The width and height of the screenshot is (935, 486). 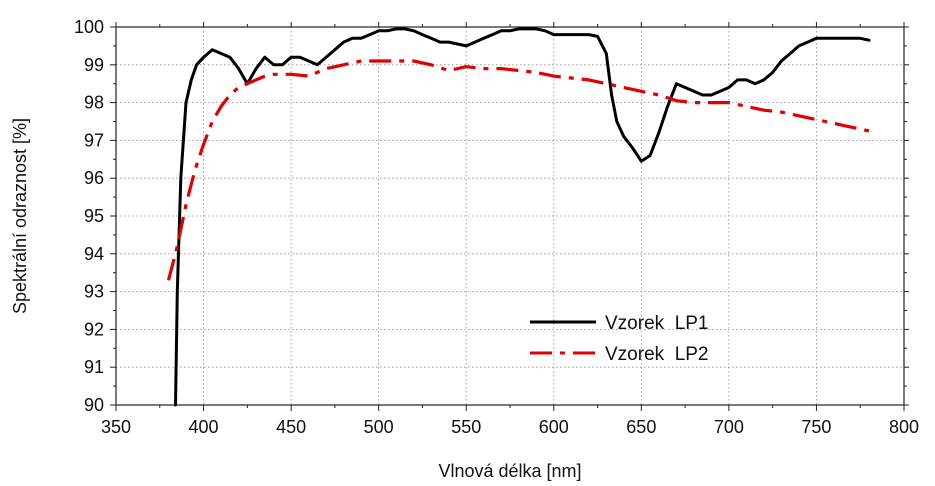 I want to click on x-tick-label: 600, so click(x=554, y=427).